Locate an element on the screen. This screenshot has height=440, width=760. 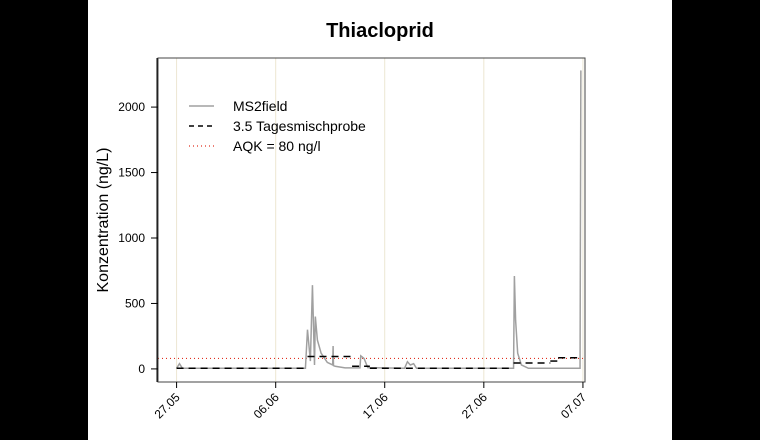
y-tick-label: 500 is located at coordinates (135, 303).